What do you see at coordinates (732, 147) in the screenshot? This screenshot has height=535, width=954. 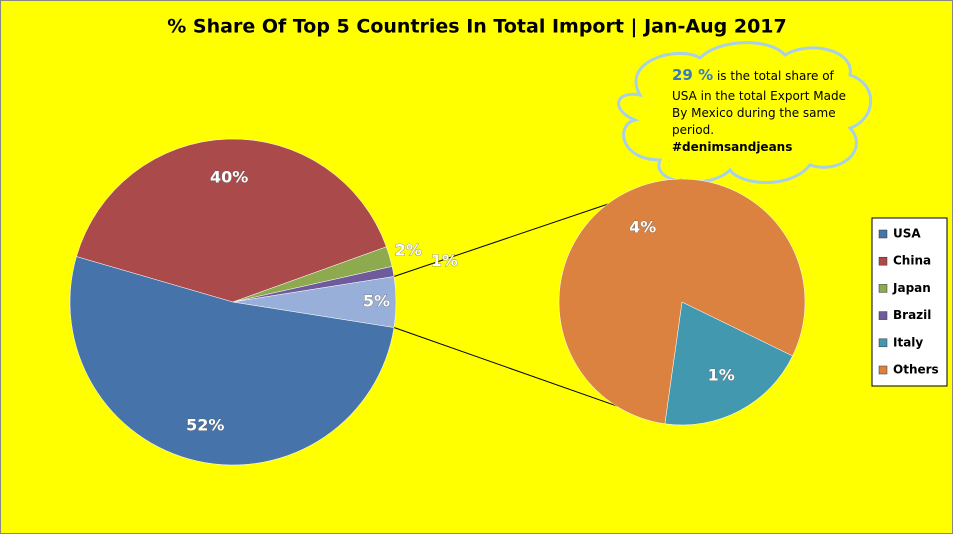 I see `annotation-tag: #denimsandjeans` at bounding box center [732, 147].